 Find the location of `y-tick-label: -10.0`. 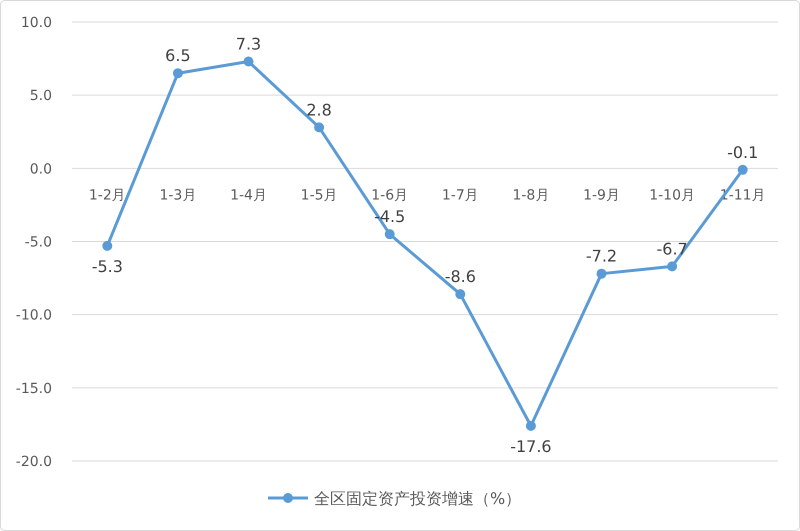

y-tick-label: -10.0 is located at coordinates (34, 316).